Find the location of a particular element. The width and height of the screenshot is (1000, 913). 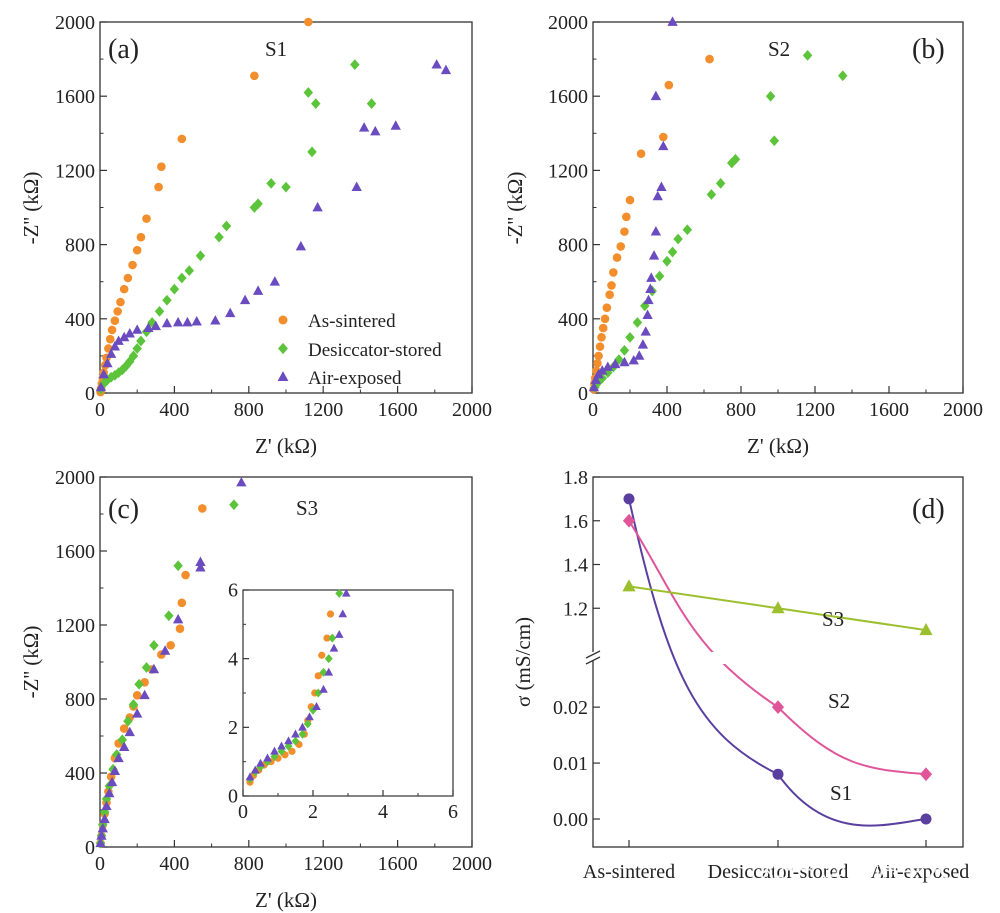

y-tick-label: 2 is located at coordinates (233, 728).